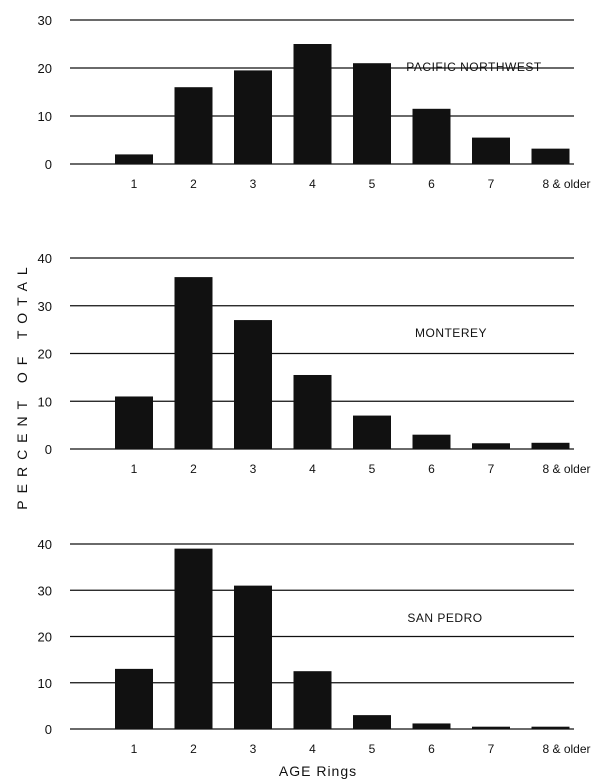 This screenshot has width=594, height=781. Describe the element at coordinates (451, 333) in the screenshot. I see `panel-title: MONTEREY` at that location.